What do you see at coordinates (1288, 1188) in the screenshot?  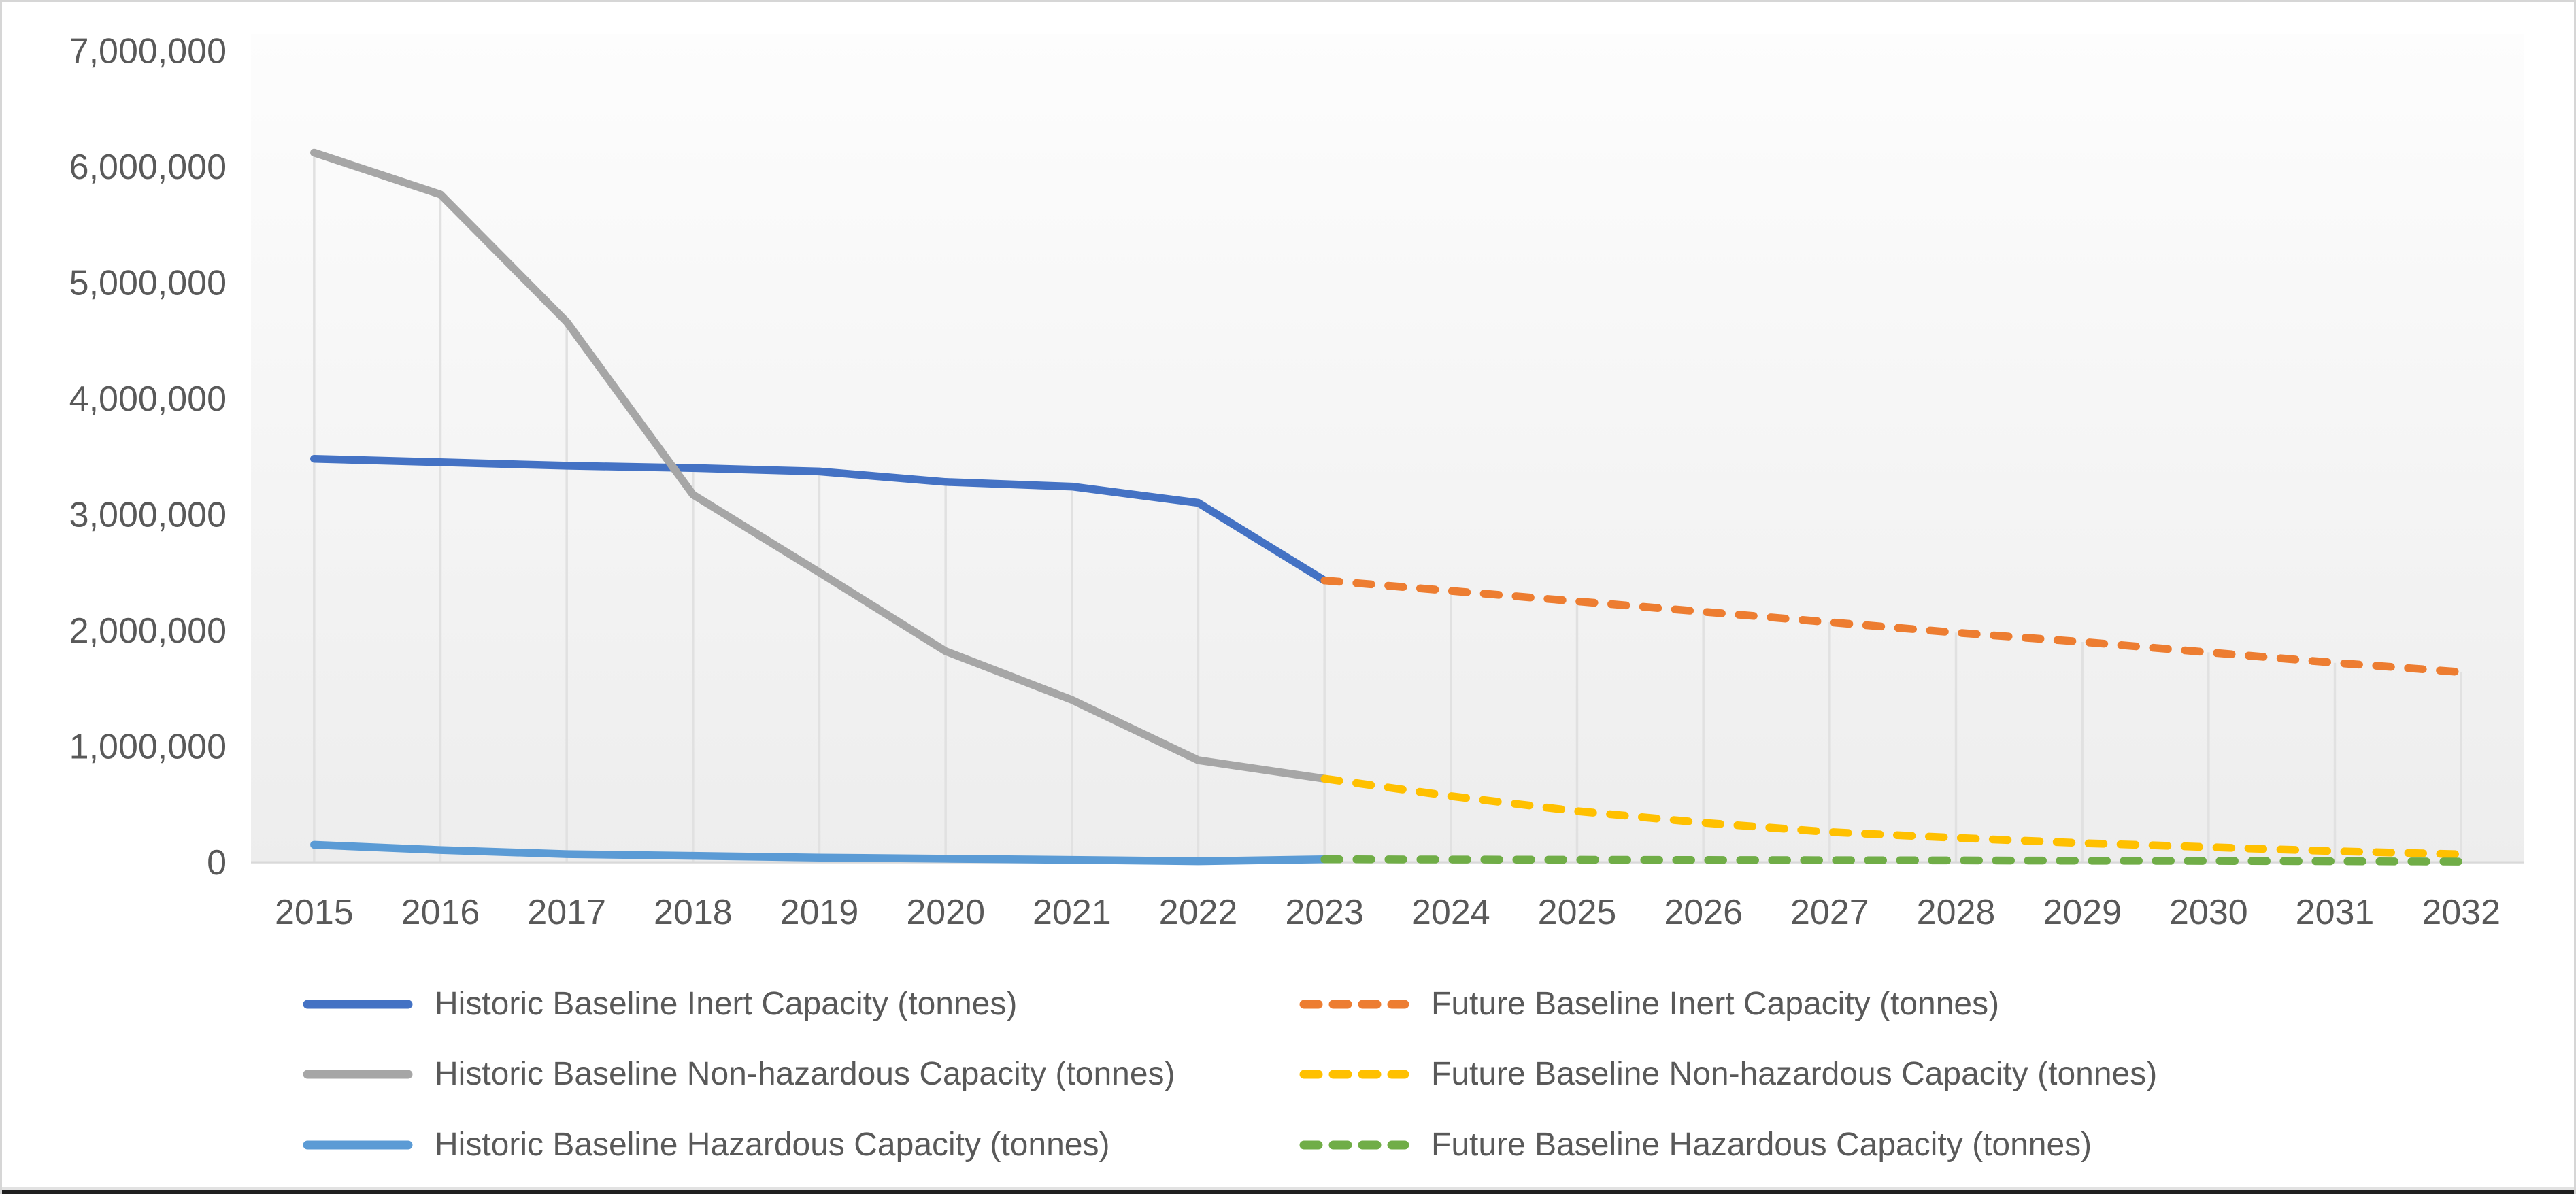 I see `window-bottom-edge-light` at bounding box center [1288, 1188].